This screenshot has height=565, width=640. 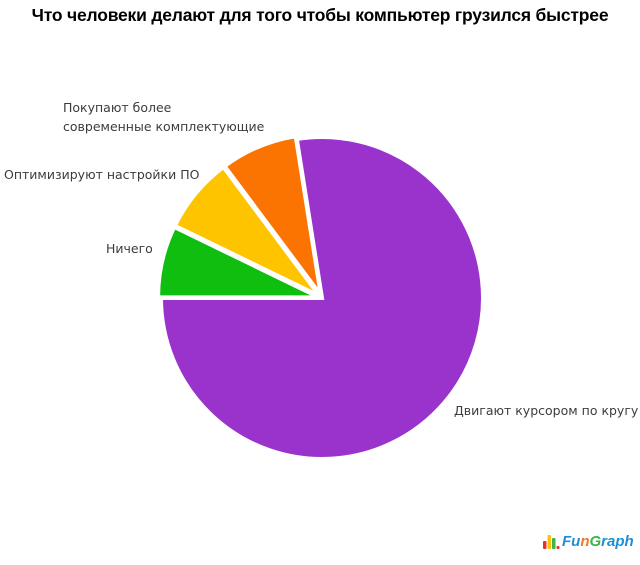 What do you see at coordinates (585, 541) in the screenshot?
I see `logo-text-segment: n` at bounding box center [585, 541].